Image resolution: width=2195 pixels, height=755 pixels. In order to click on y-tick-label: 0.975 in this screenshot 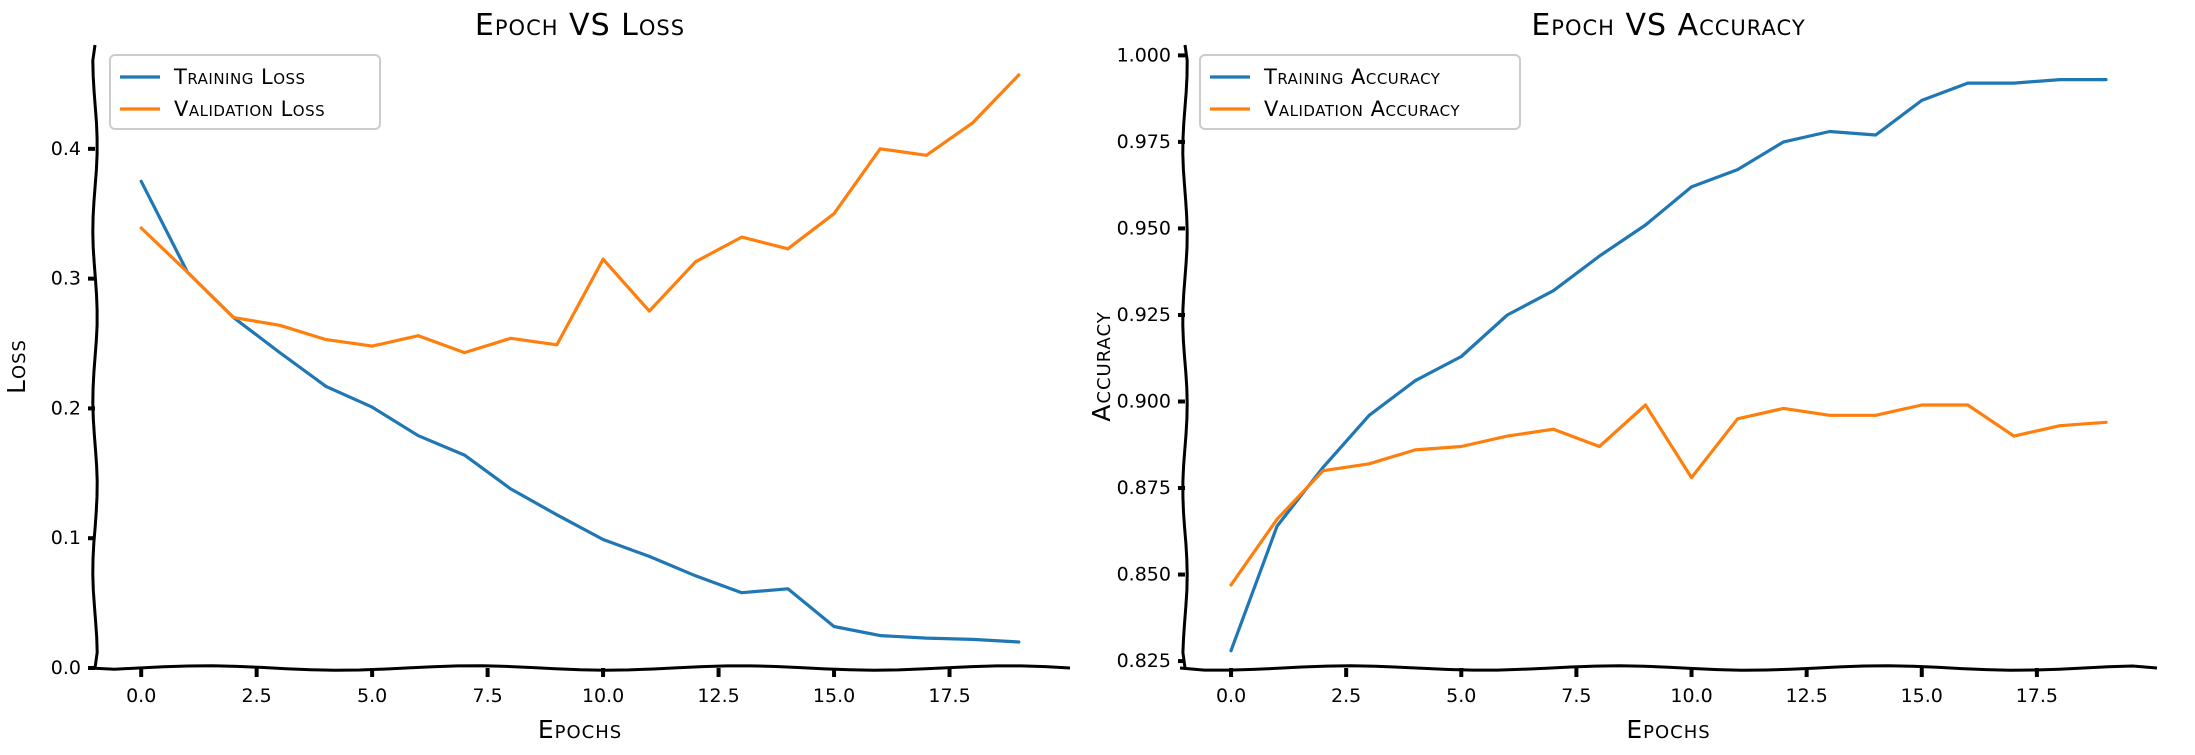, I will do `click(1144, 142)`.